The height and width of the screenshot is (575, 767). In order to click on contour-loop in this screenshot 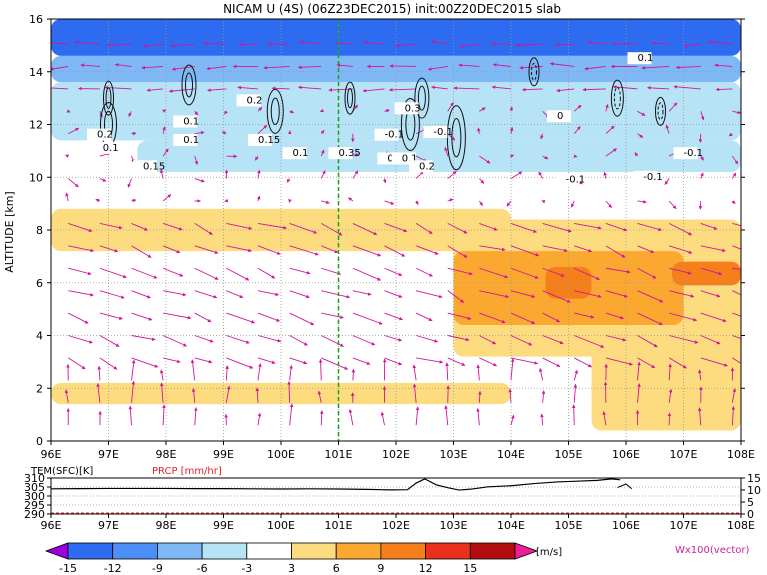, I will do `click(189, 85)`.